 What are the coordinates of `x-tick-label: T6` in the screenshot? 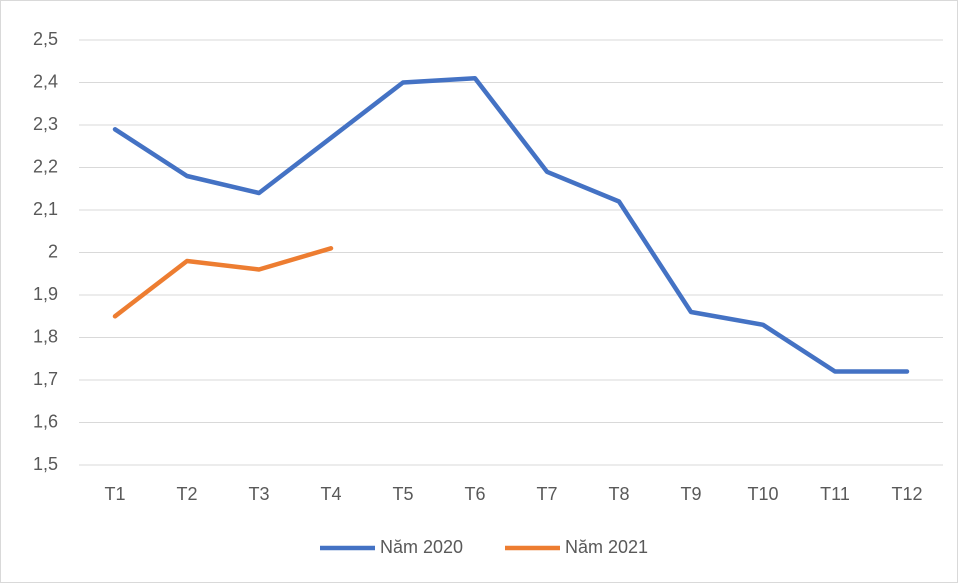 It's located at (474, 494).